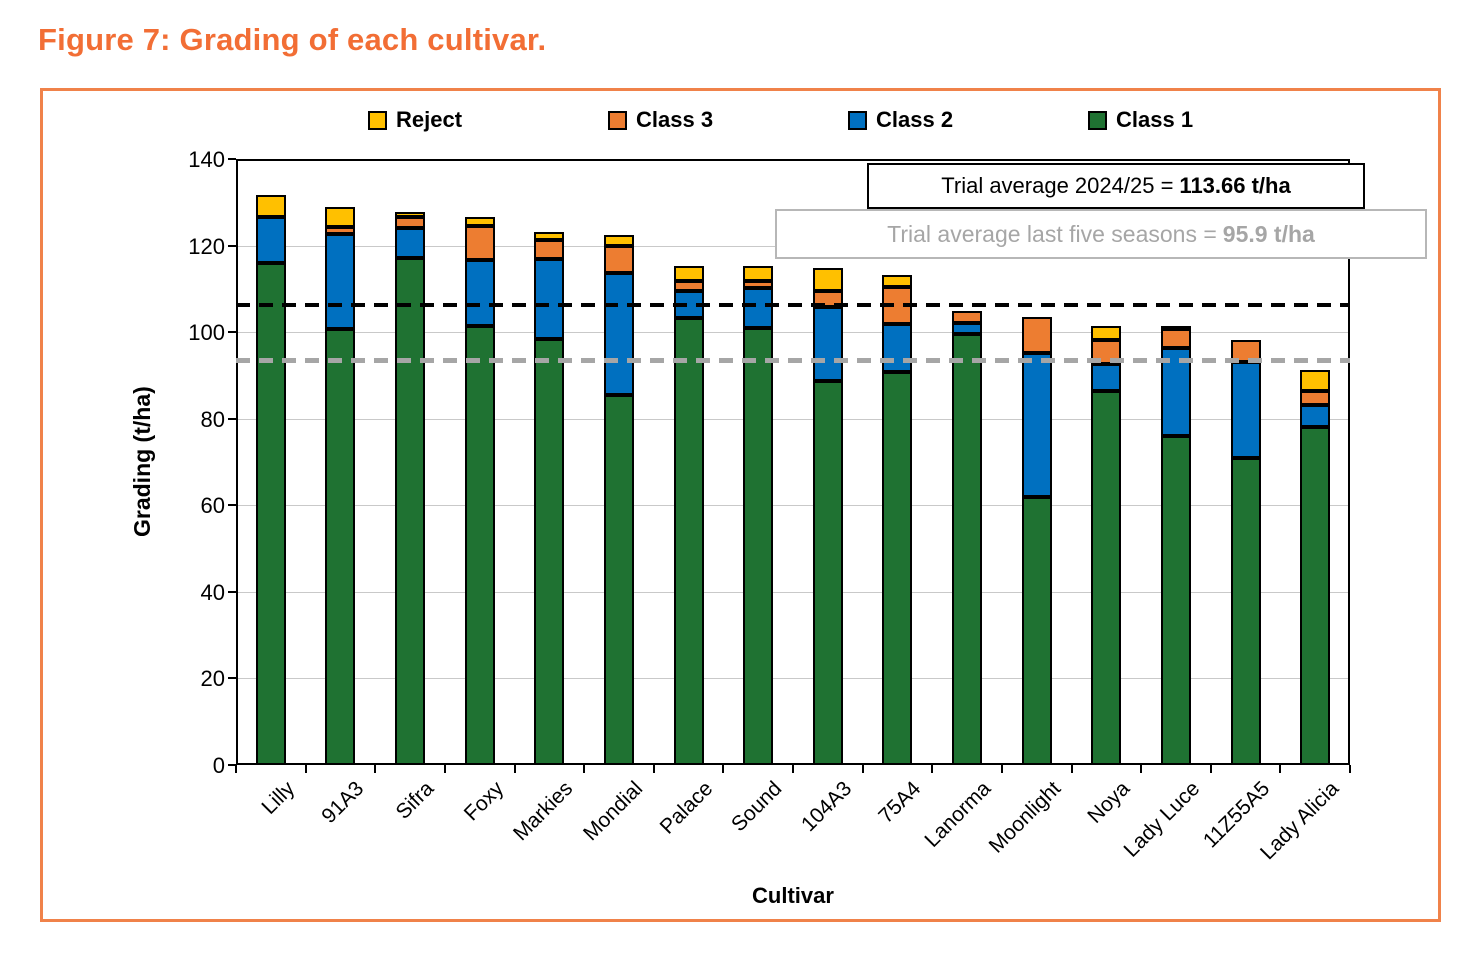 The image size is (1480, 956). I want to click on figure-title: Figure 7: Grading of each cultivar., so click(292, 39).